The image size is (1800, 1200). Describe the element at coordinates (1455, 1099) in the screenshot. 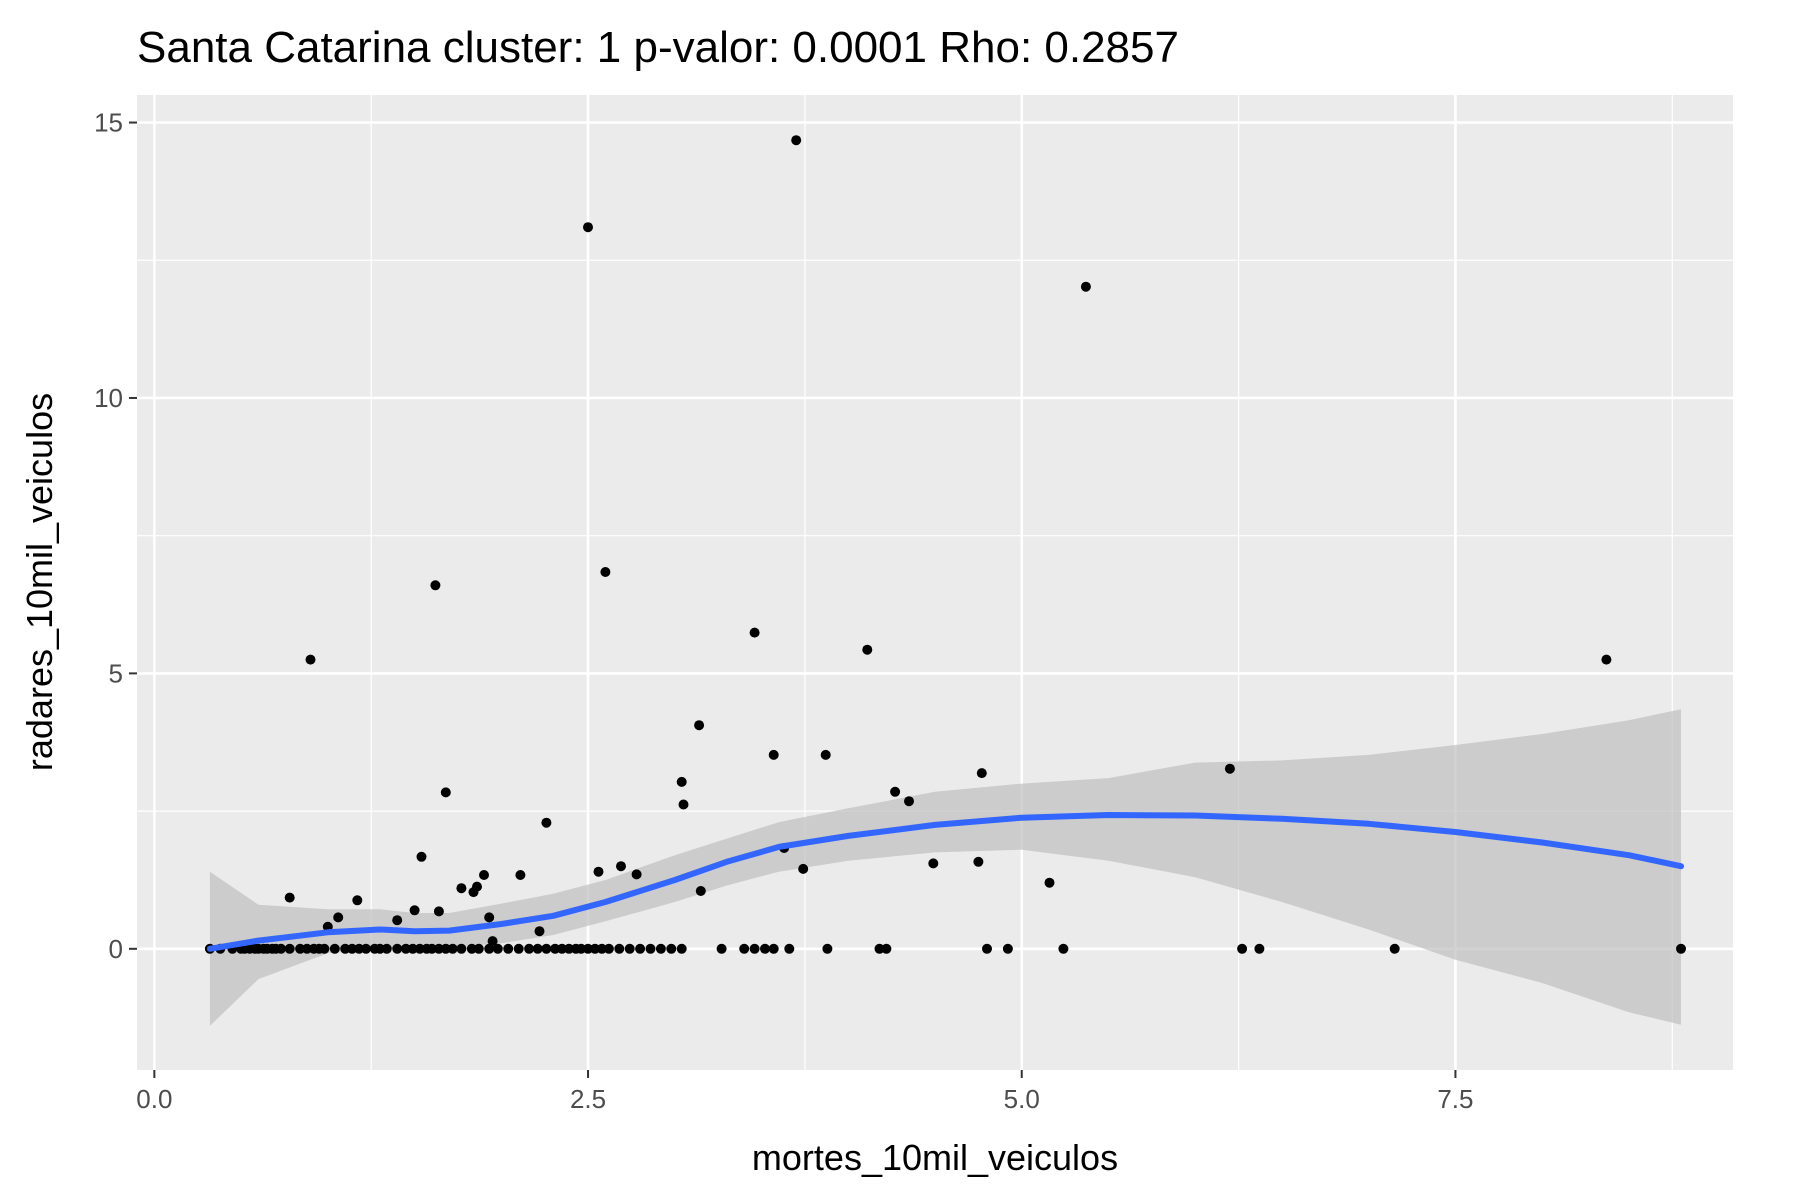

I see `x-tick-label: 7.5` at that location.